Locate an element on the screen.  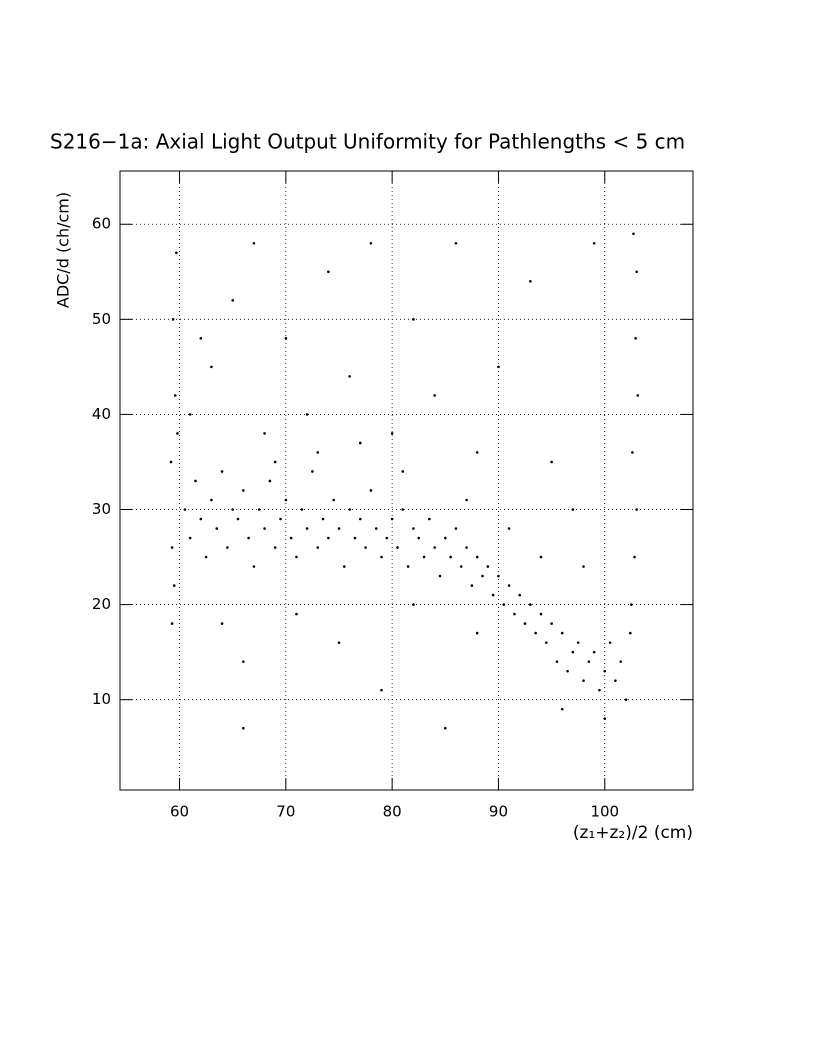
y-tick-label: 30 is located at coordinates (101, 509).